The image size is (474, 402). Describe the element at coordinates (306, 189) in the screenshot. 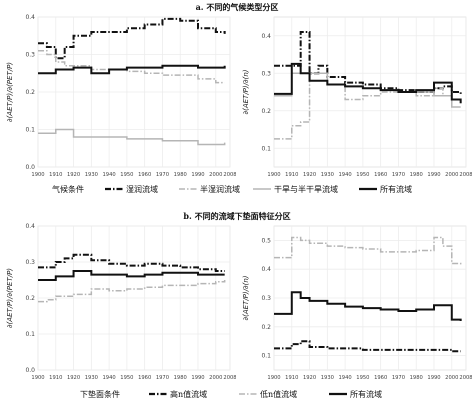

I see `legend-label-arid: 干旱与半干旱流域` at that location.